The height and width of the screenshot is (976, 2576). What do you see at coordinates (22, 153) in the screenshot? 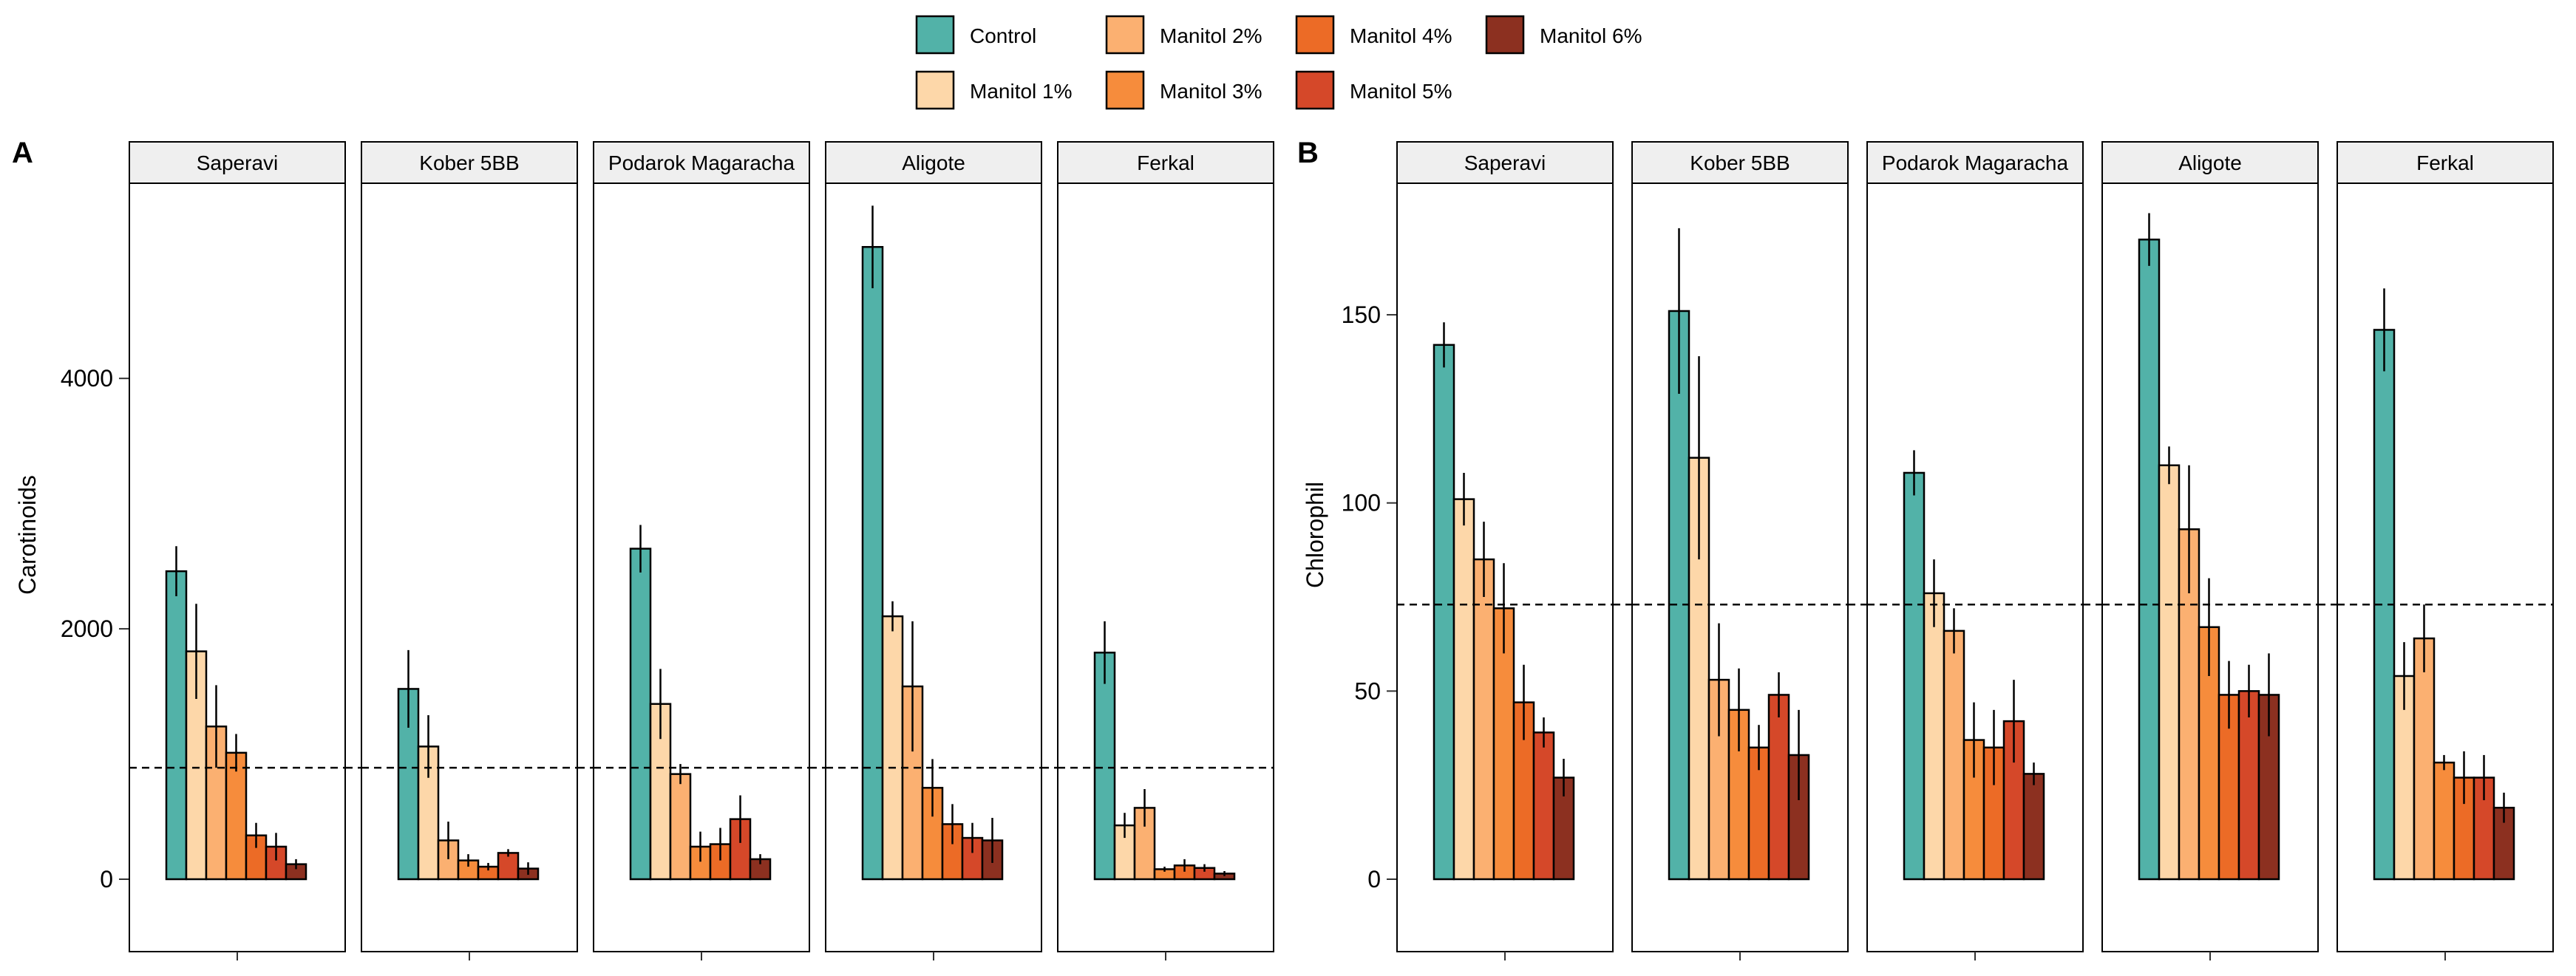
I see `panel-letter: A` at bounding box center [22, 153].